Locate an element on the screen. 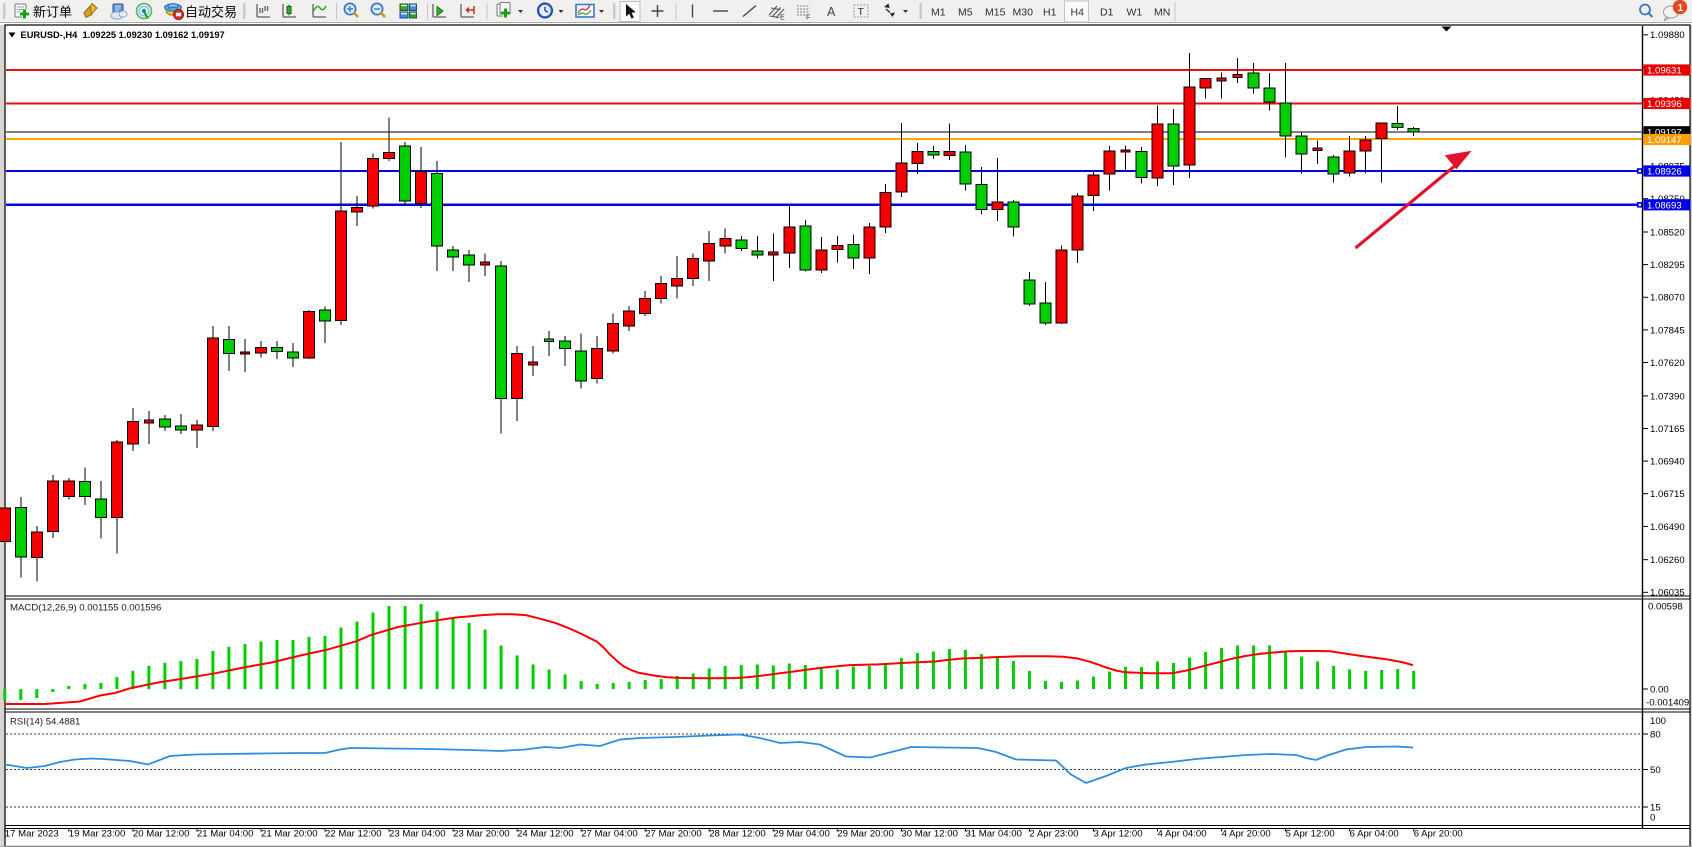  svg-text: 1.08070 is located at coordinates (1667, 298).